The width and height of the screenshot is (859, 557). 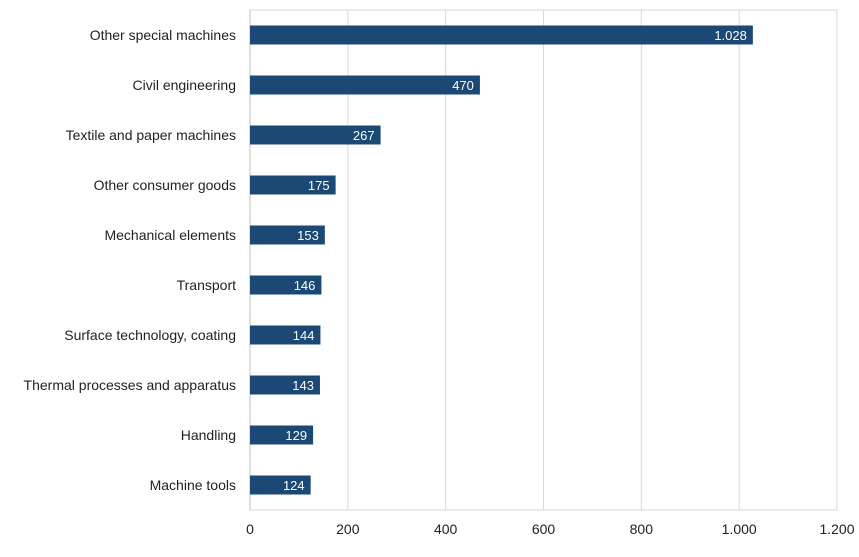 I want to click on category-label: Other special machines, so click(x=163, y=35).